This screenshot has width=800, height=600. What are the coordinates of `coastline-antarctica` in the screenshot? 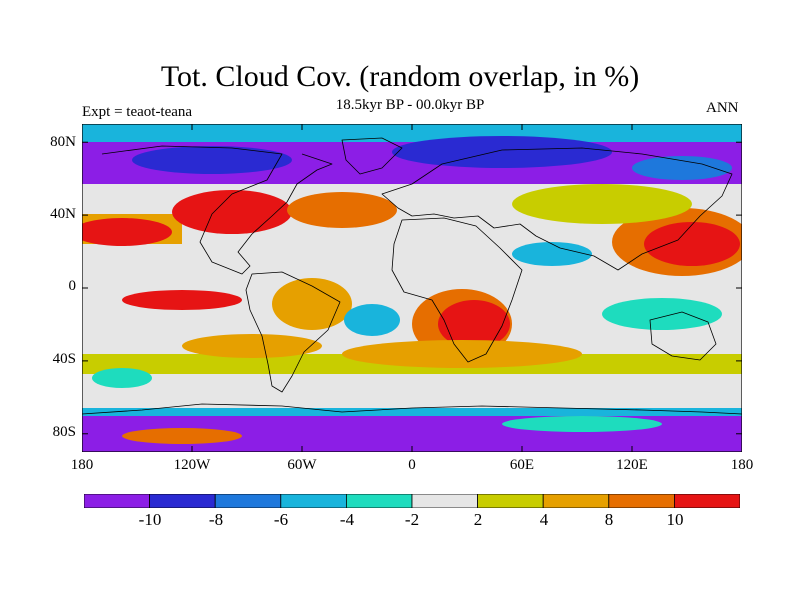 It's located at (412, 409).